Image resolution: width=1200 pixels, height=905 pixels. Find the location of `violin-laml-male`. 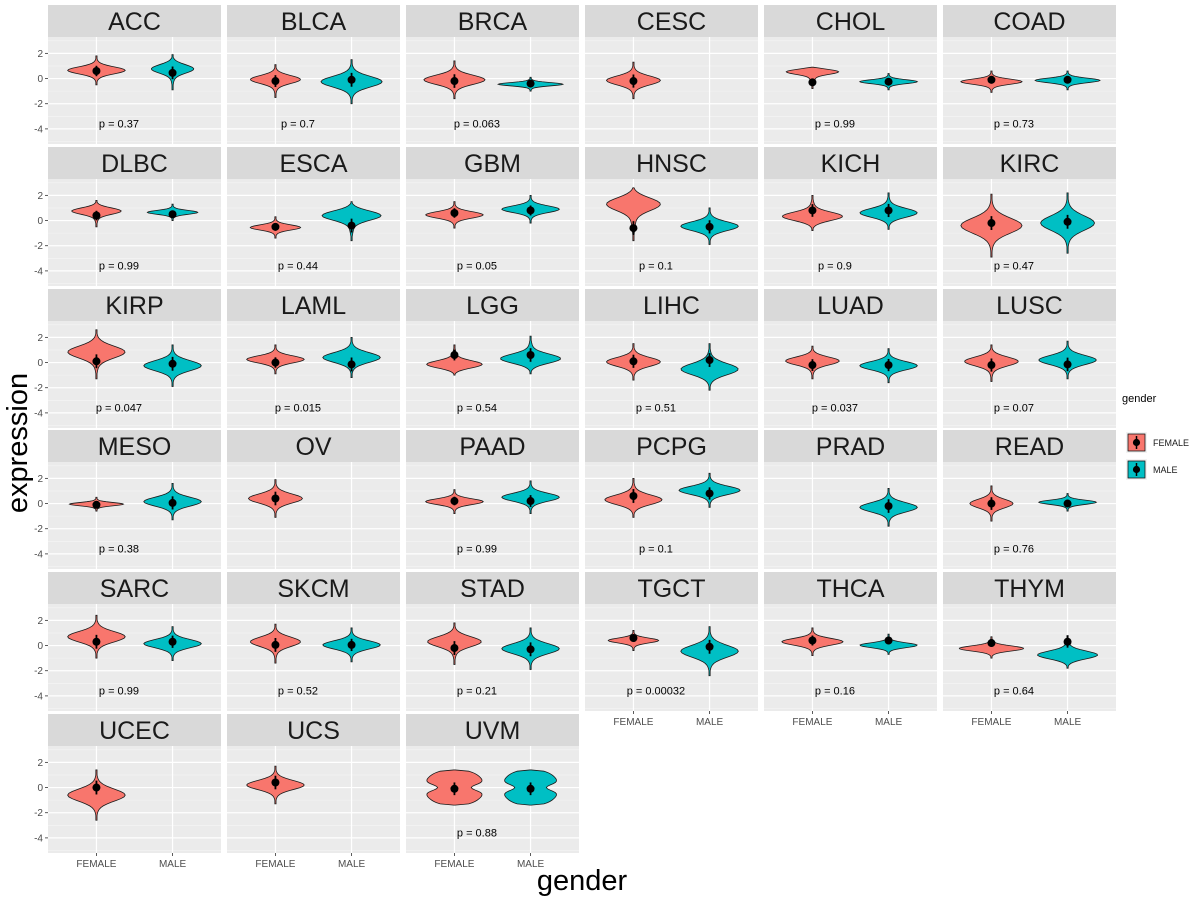

violin-laml-male is located at coordinates (351, 357).